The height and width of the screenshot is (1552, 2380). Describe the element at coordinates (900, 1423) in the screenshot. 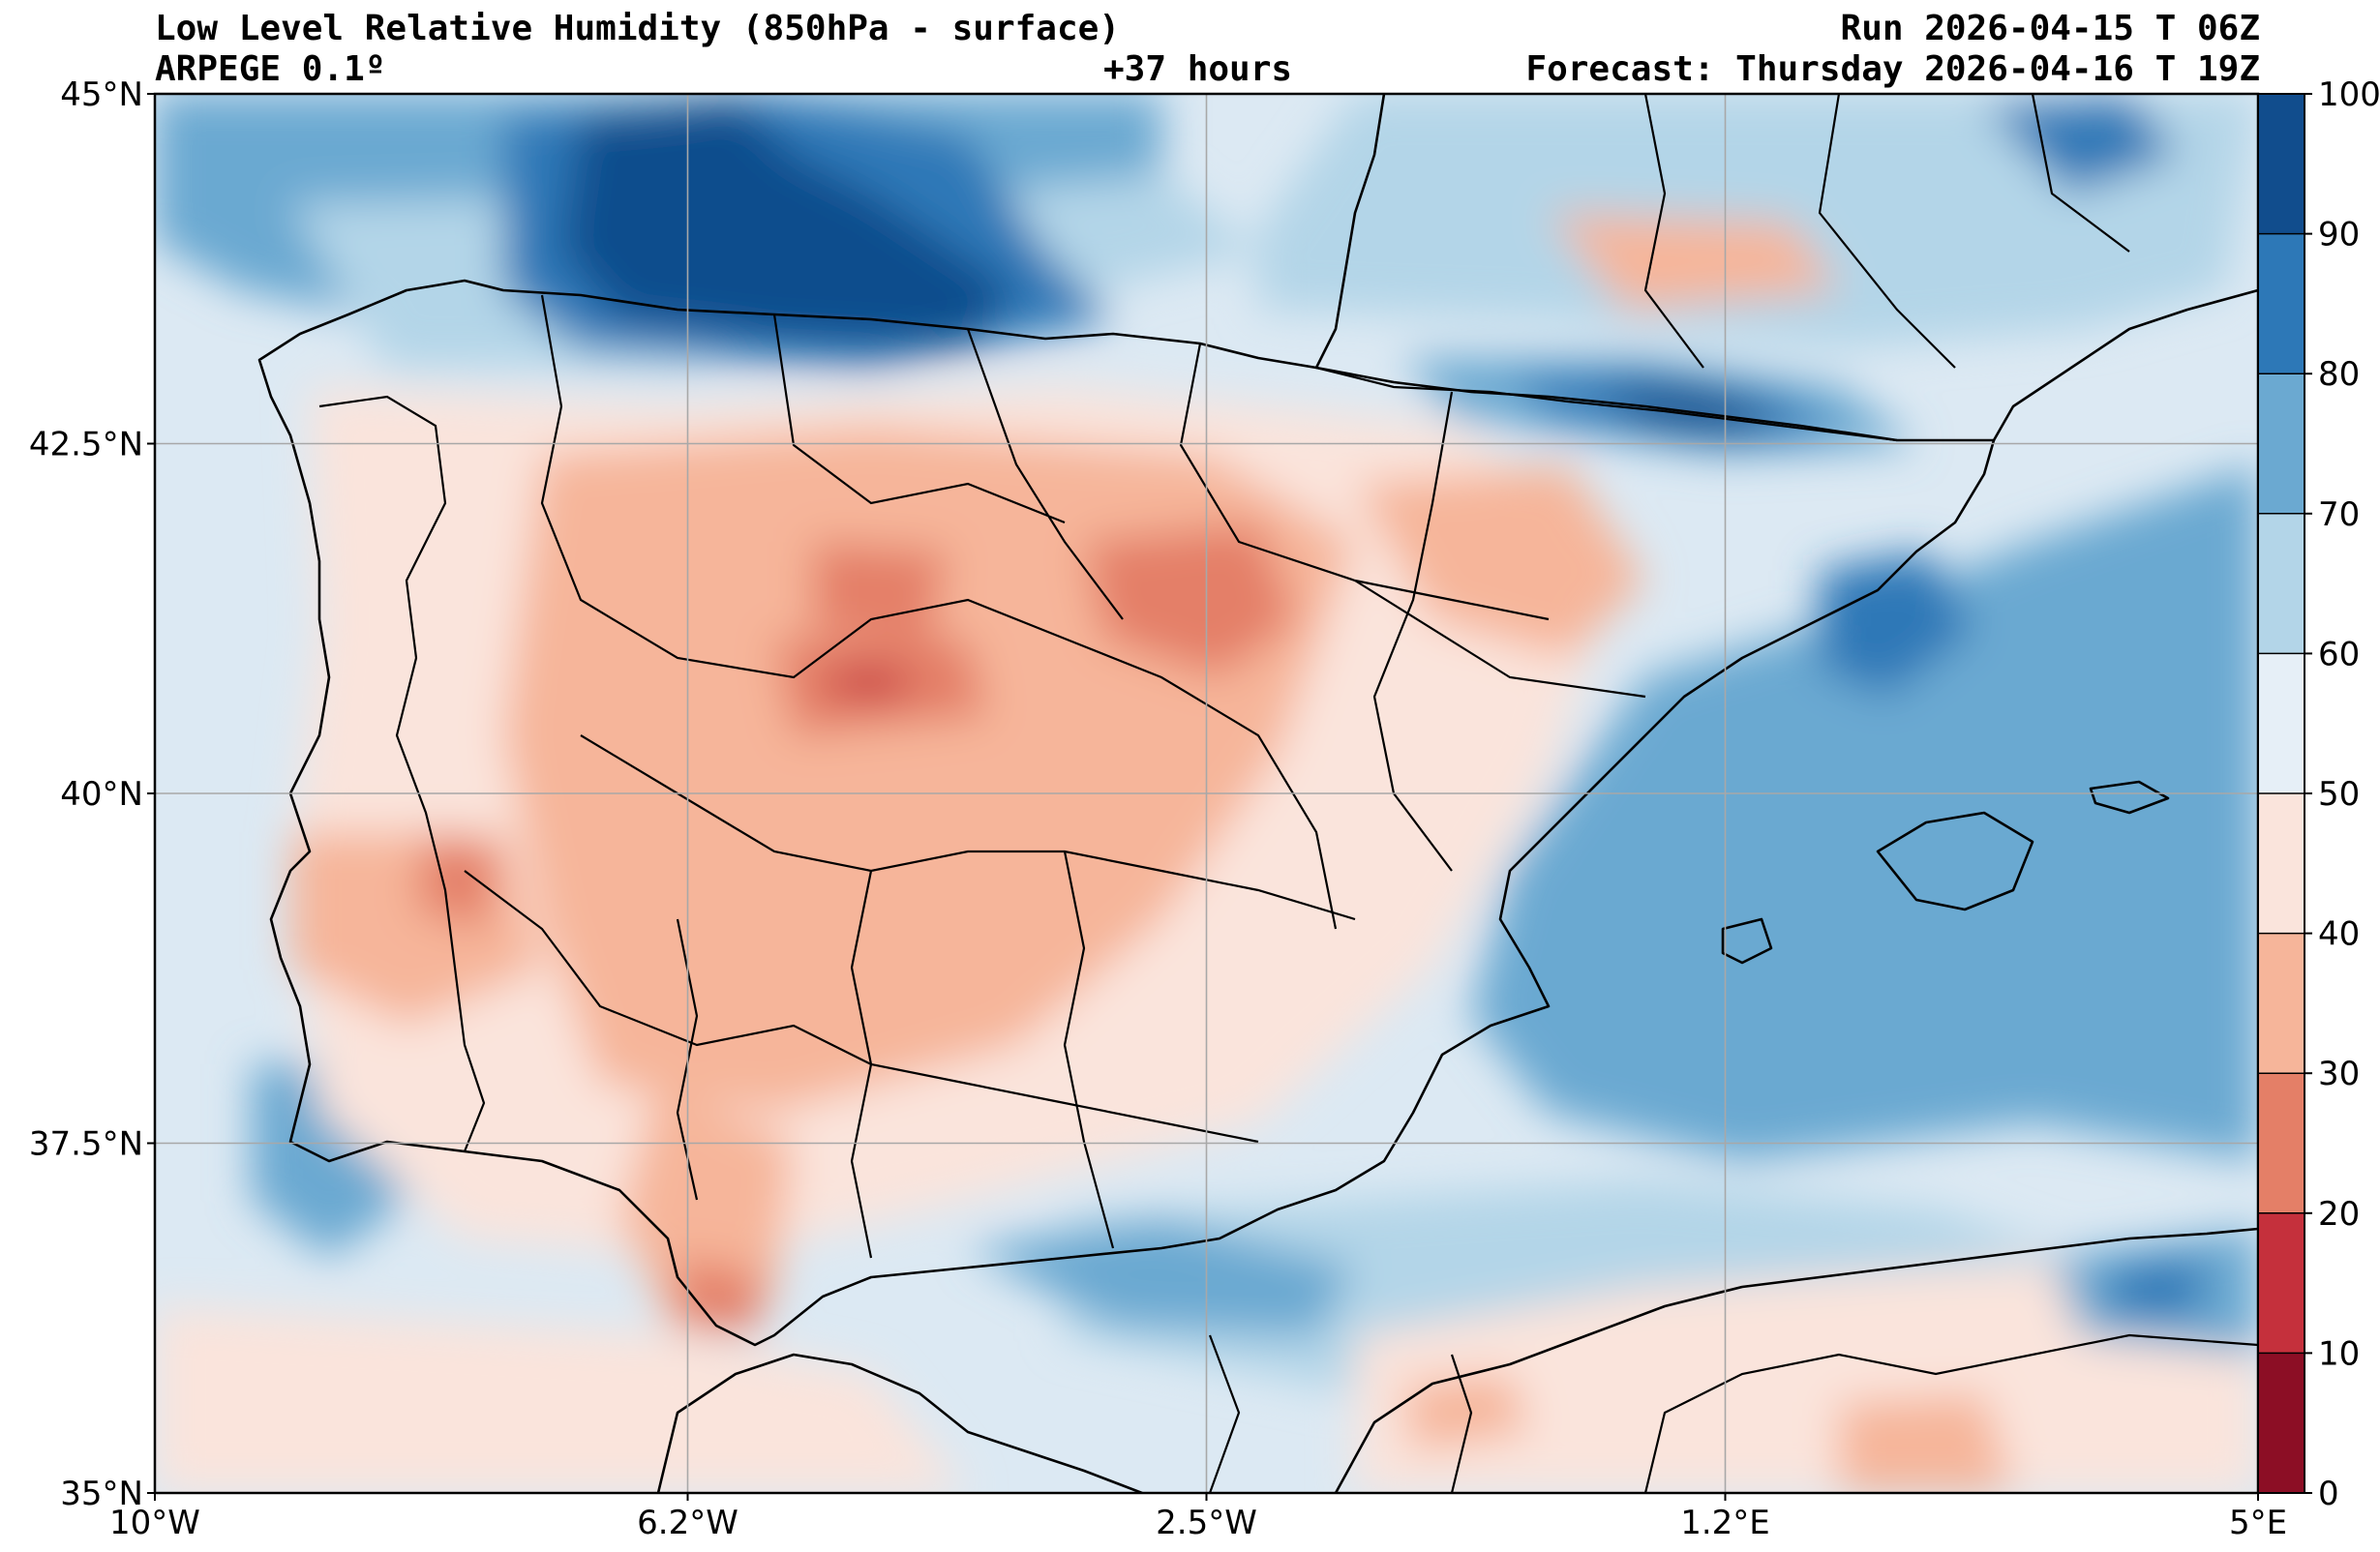

I see `north-africa-coastline` at that location.